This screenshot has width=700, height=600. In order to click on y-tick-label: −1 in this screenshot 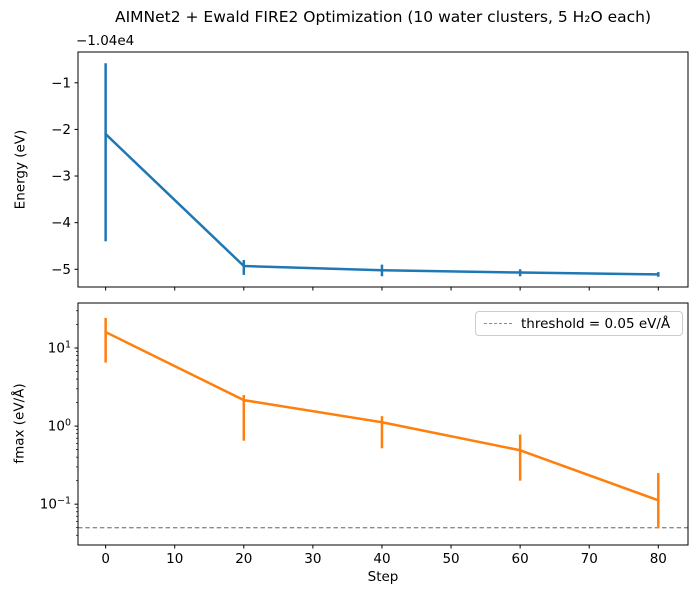, I will do `click(61, 83)`.